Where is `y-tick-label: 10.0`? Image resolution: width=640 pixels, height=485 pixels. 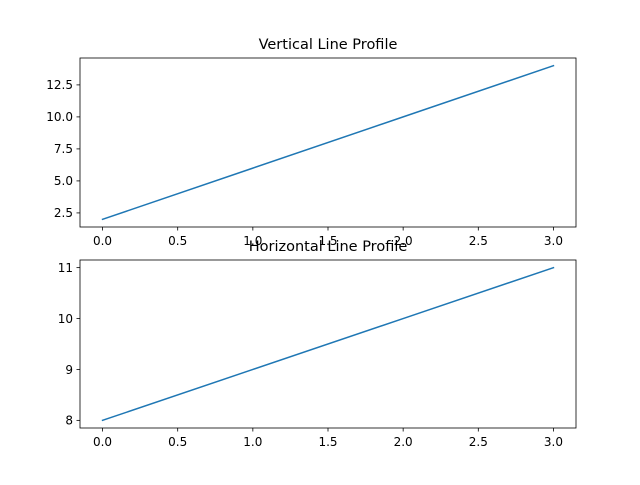 y-tick-label: 10.0 is located at coordinates (59, 117).